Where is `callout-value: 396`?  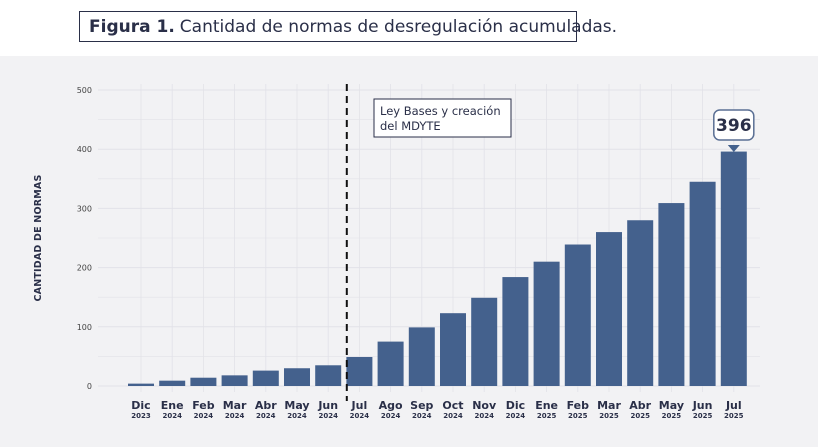 callout-value: 396 is located at coordinates (734, 126).